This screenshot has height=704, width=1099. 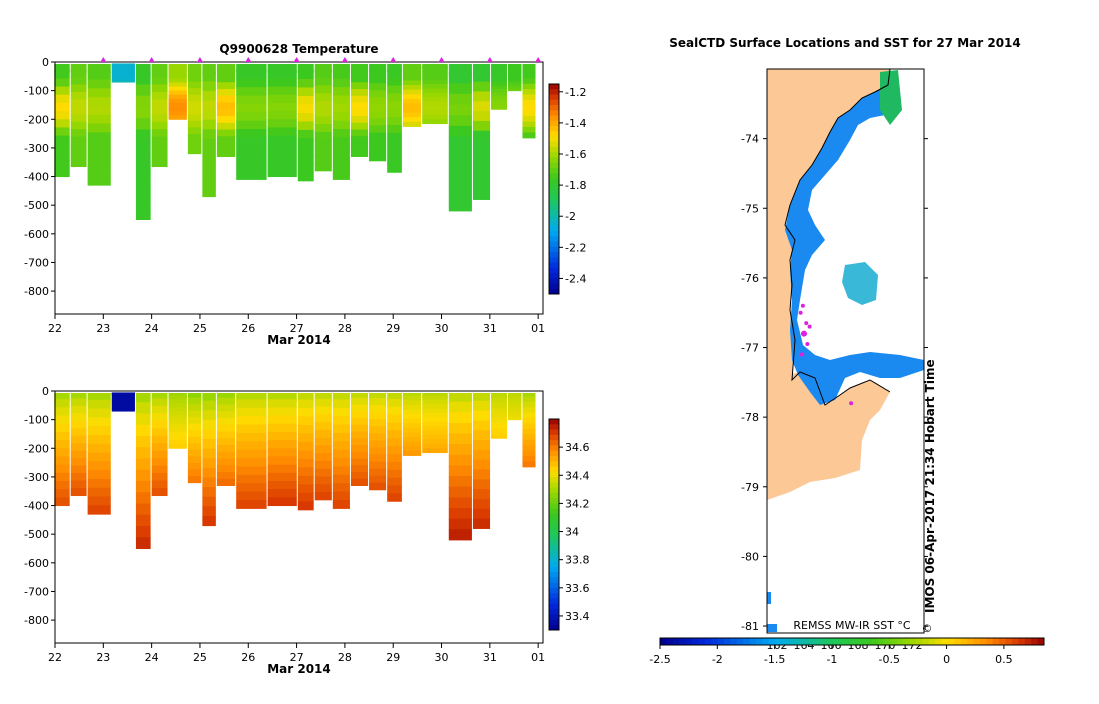 I want to click on panel0-xtick-label: 25, so click(x=200, y=328).